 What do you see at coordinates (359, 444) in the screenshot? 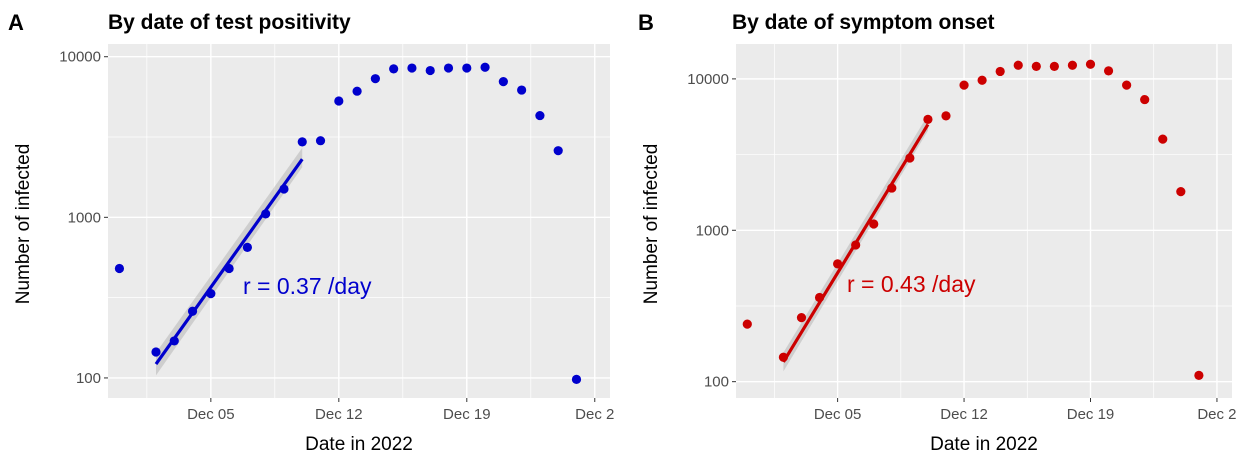
I see `panel-a-x-axis-title: Date in 2022` at bounding box center [359, 444].